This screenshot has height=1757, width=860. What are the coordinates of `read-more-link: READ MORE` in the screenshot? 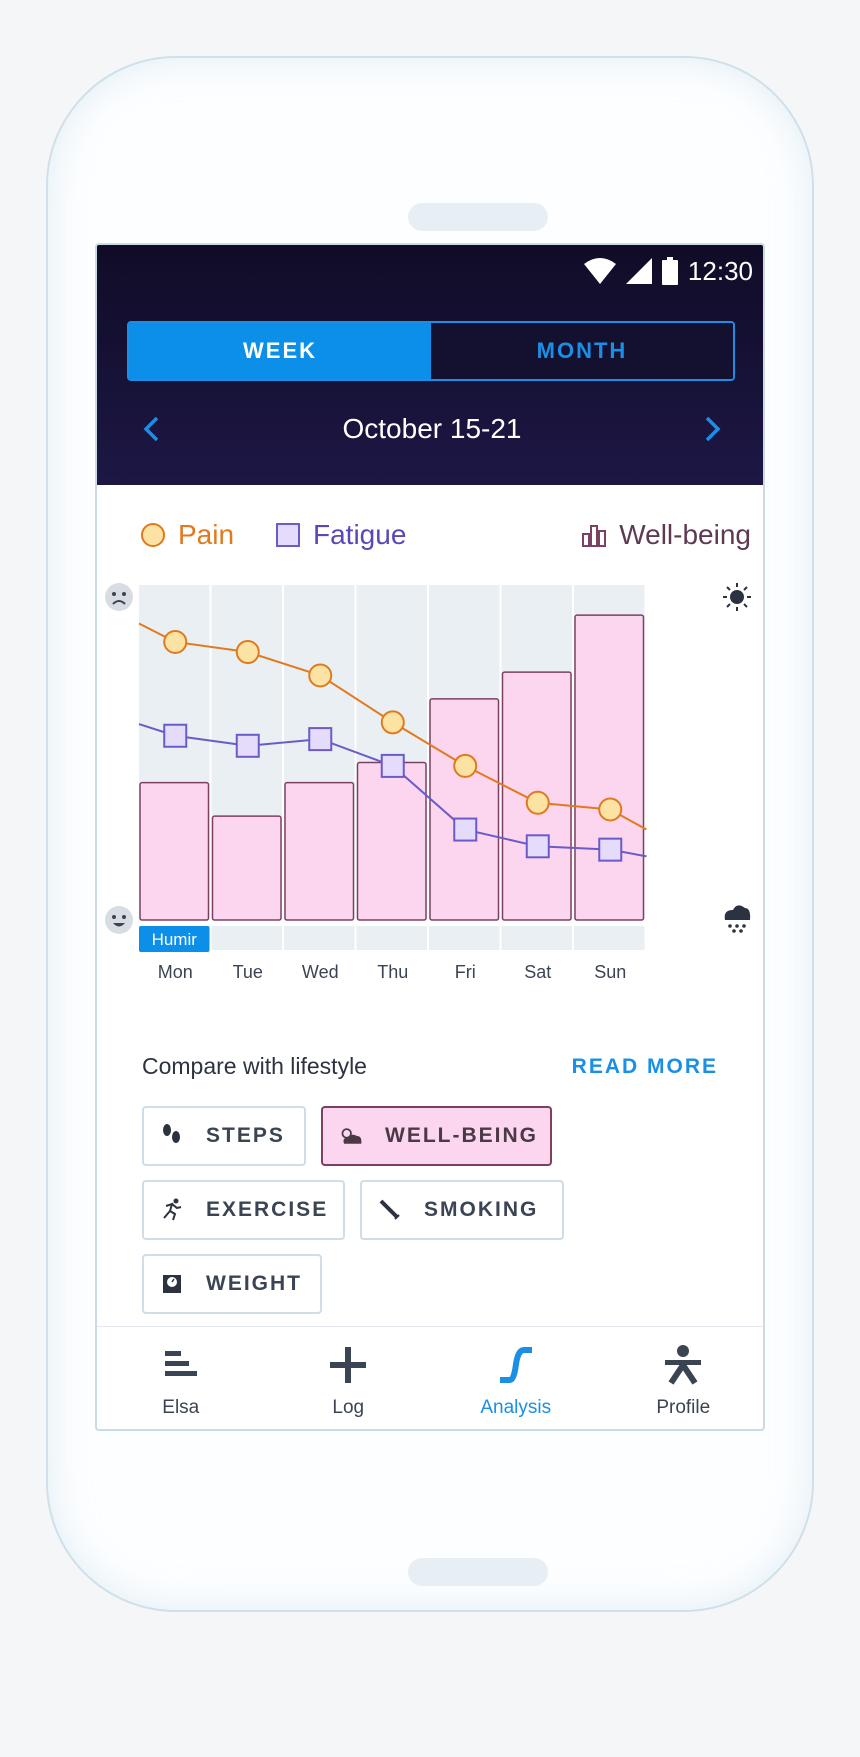 It's located at (644, 1066).